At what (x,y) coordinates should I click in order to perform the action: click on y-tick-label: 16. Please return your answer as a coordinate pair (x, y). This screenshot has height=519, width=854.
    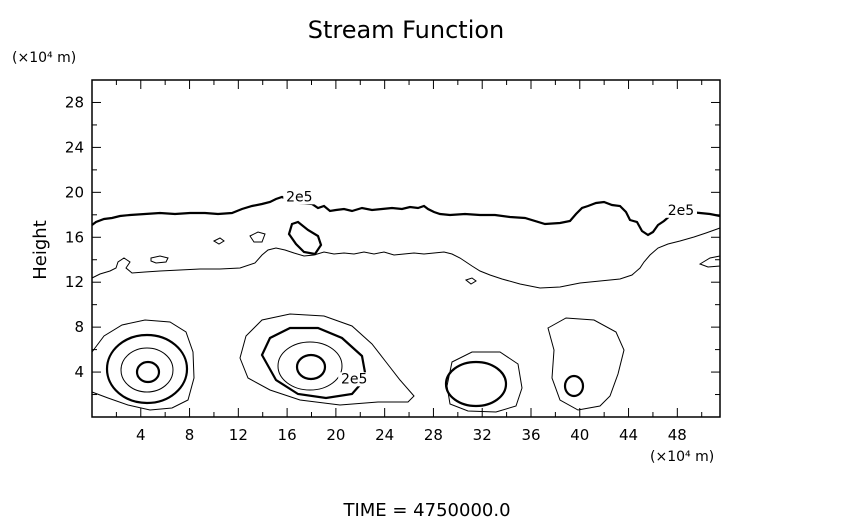
    Looking at the image, I should click on (74, 237).